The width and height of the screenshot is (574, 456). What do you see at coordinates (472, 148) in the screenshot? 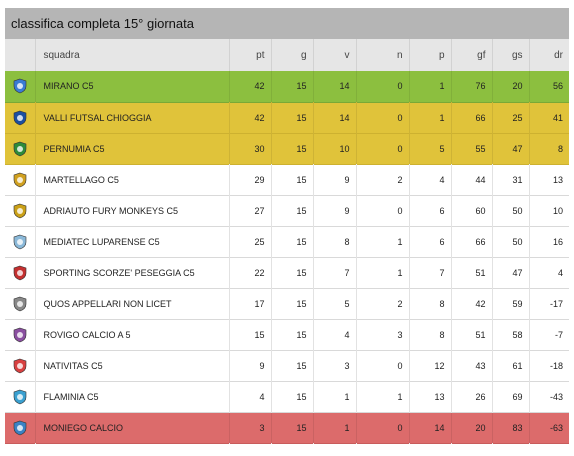
I see `stat-gf: 55` at bounding box center [472, 148].